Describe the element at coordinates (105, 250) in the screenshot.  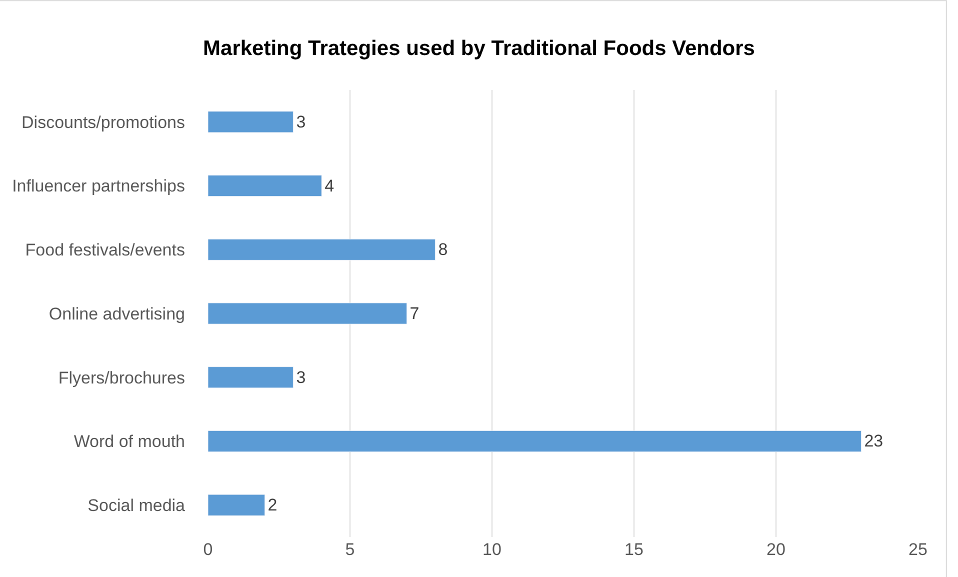
I see `y-tick-label: Food festivals/events` at that location.